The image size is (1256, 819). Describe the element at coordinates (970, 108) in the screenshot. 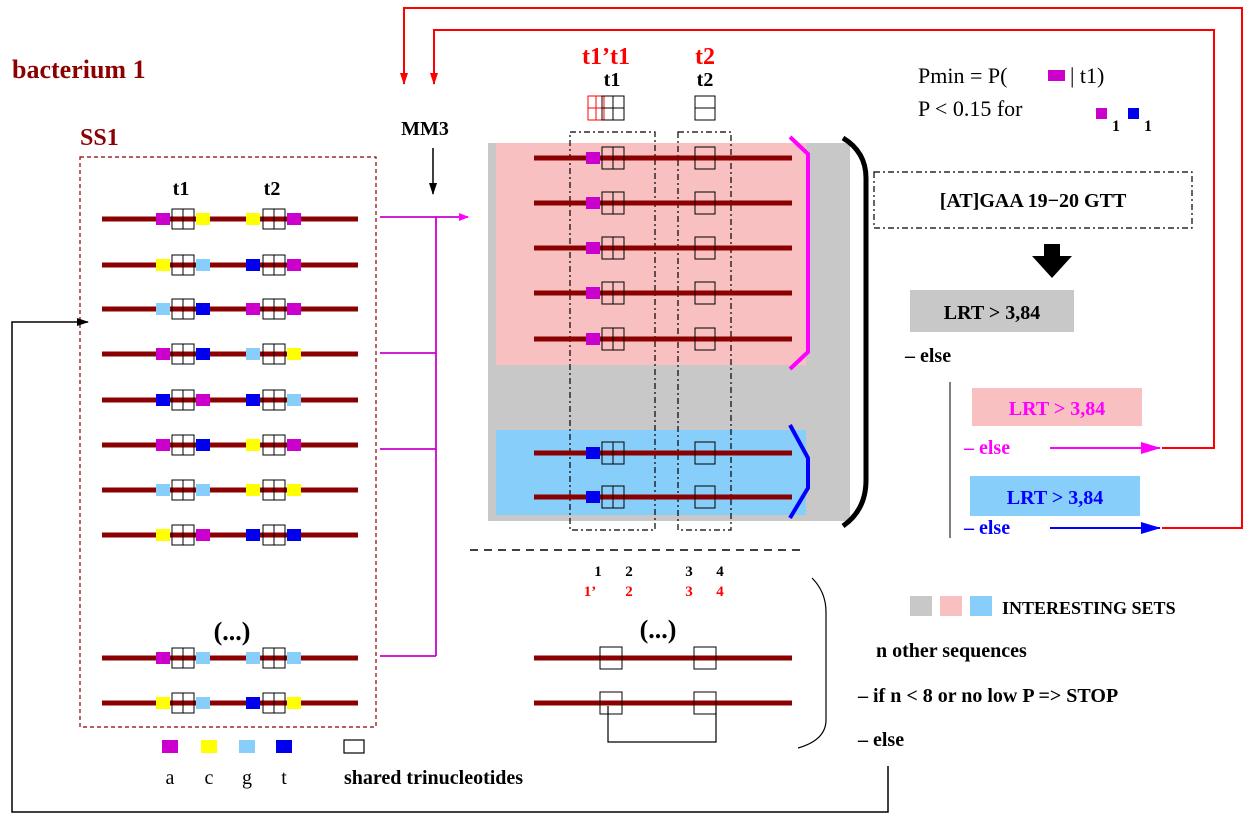

I see `p-threshold-text: P < 0.15 for` at that location.